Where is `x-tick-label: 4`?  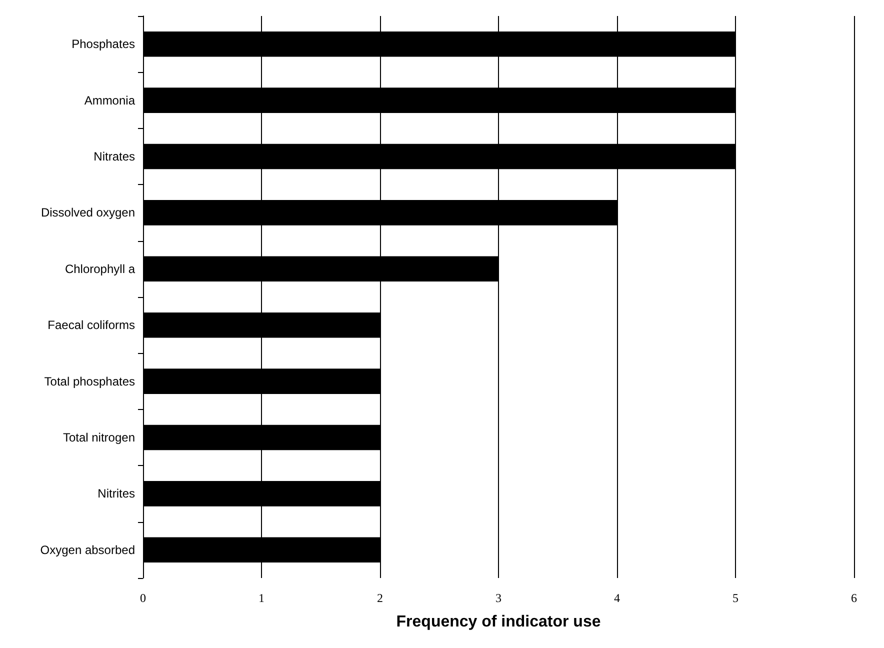 x-tick-label: 4 is located at coordinates (617, 598).